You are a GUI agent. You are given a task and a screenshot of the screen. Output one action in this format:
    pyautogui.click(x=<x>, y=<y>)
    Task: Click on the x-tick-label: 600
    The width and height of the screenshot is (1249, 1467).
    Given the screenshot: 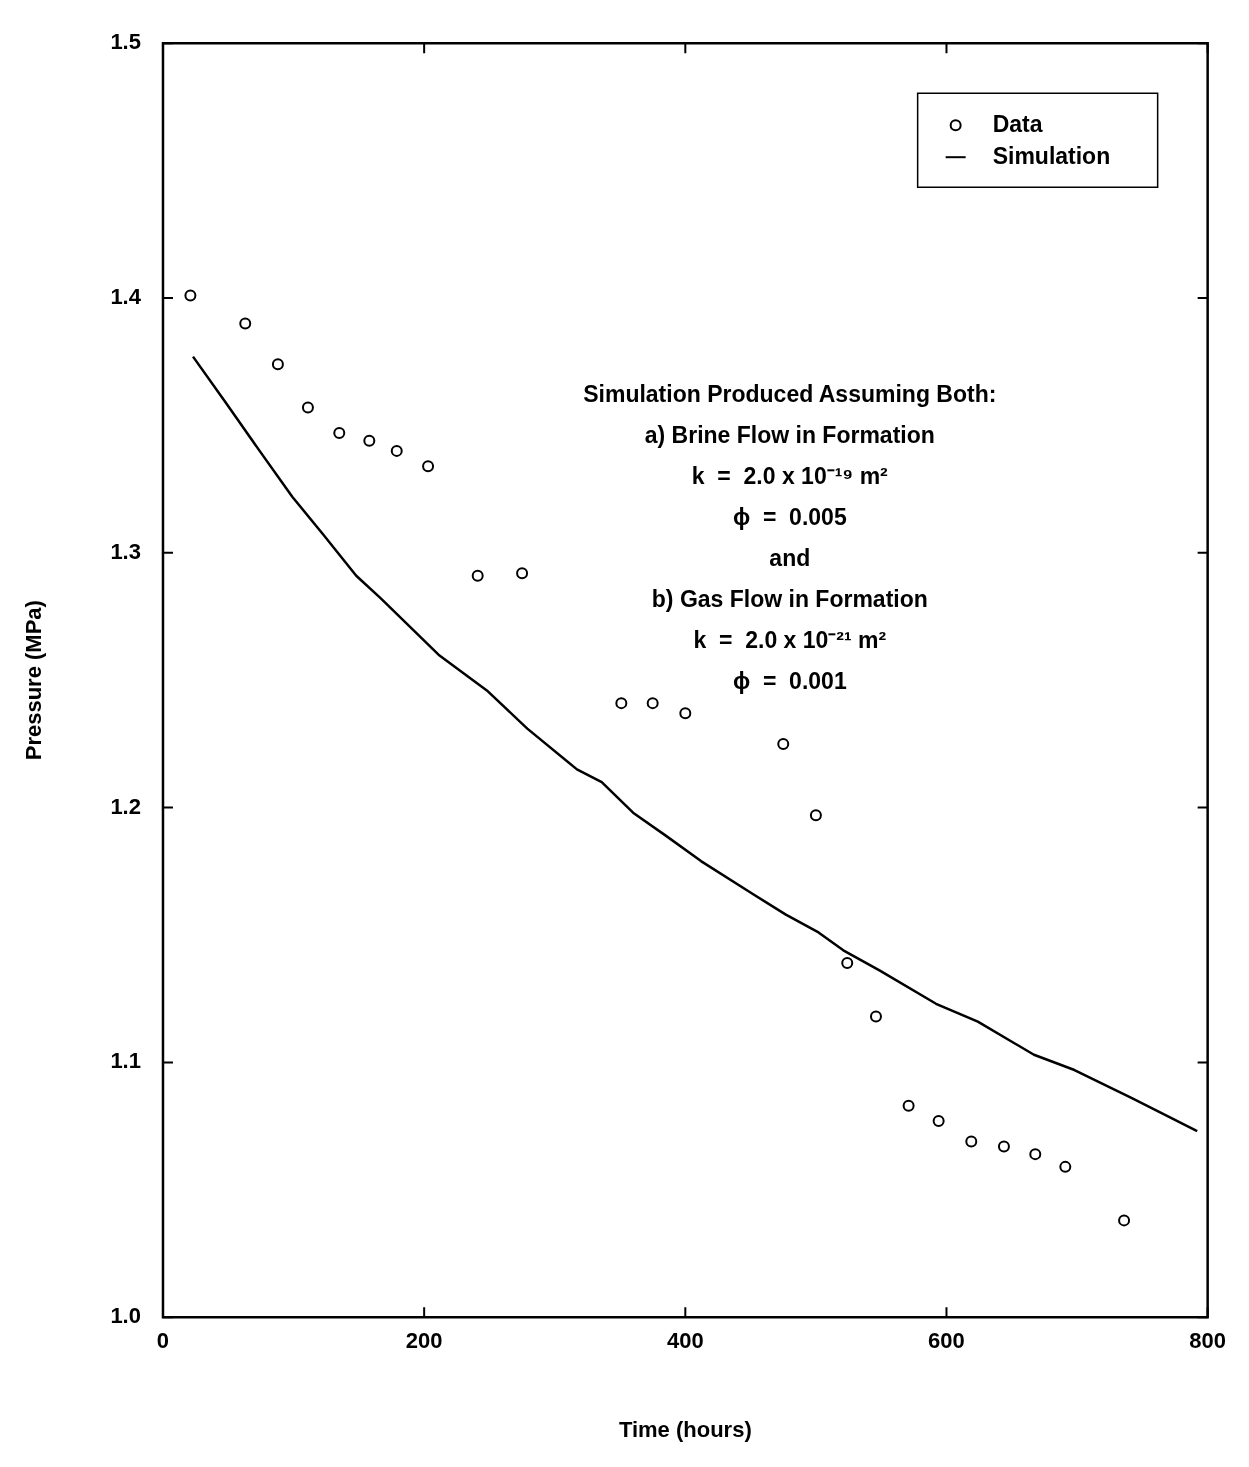 What is the action you would take?
    pyautogui.click(x=946, y=1341)
    